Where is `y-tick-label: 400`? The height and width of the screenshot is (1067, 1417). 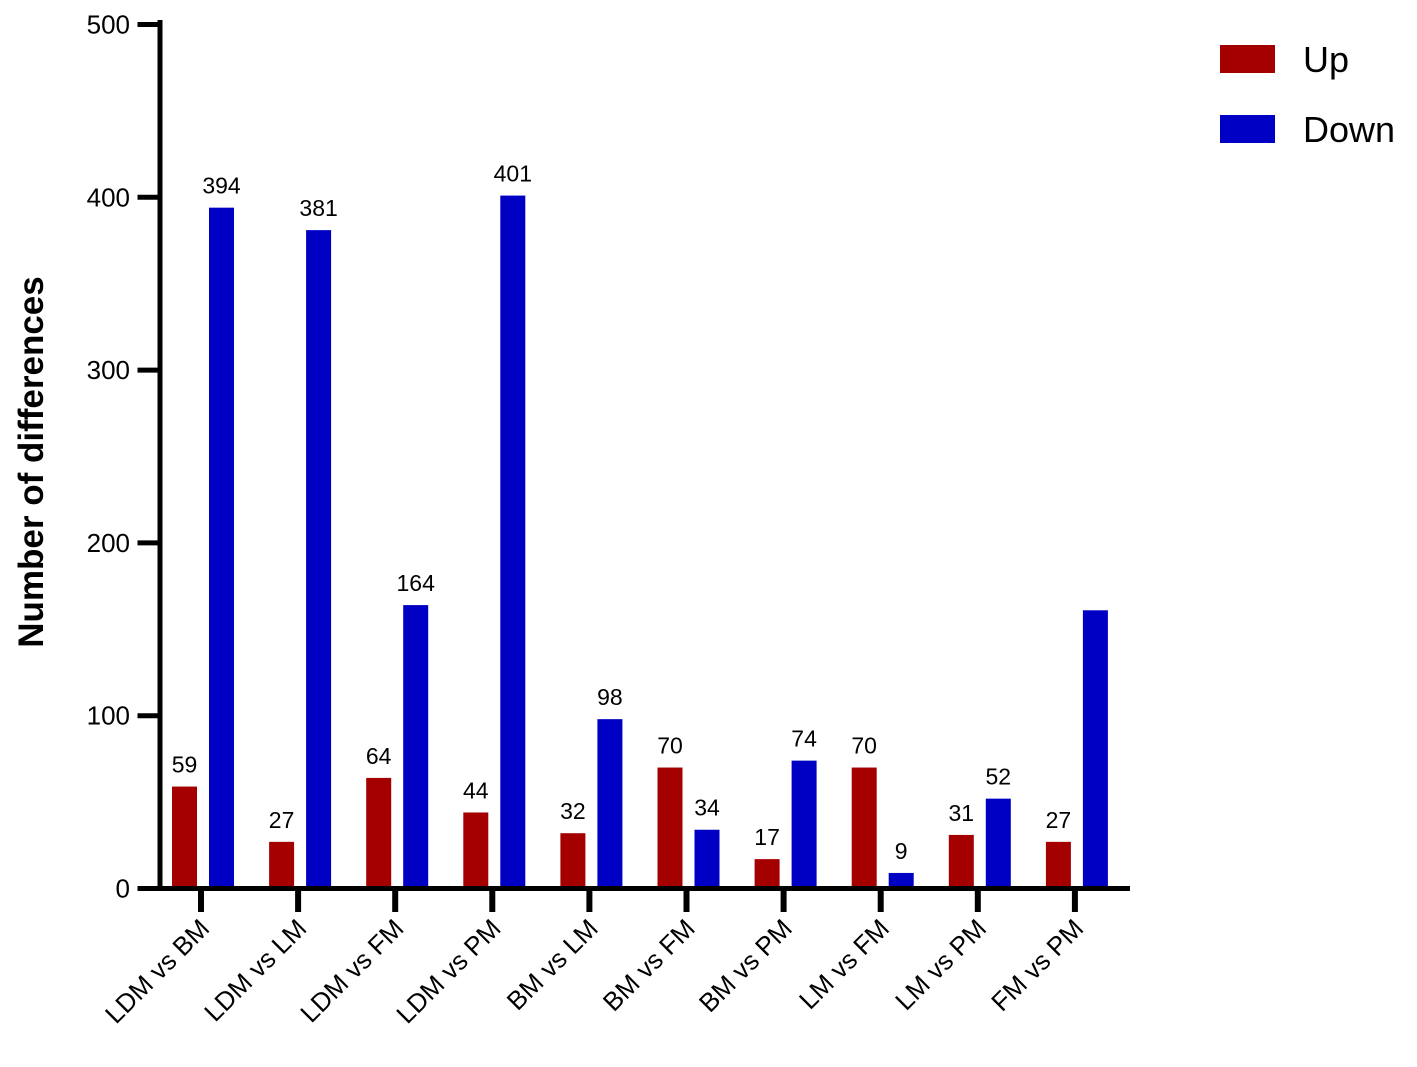
y-tick-label: 400 is located at coordinates (108, 197).